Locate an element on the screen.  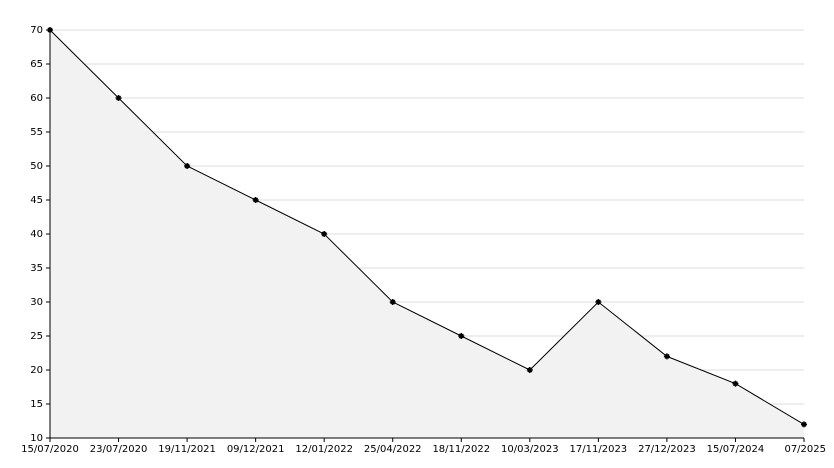
y-tick-label: 70 is located at coordinates (36, 30).